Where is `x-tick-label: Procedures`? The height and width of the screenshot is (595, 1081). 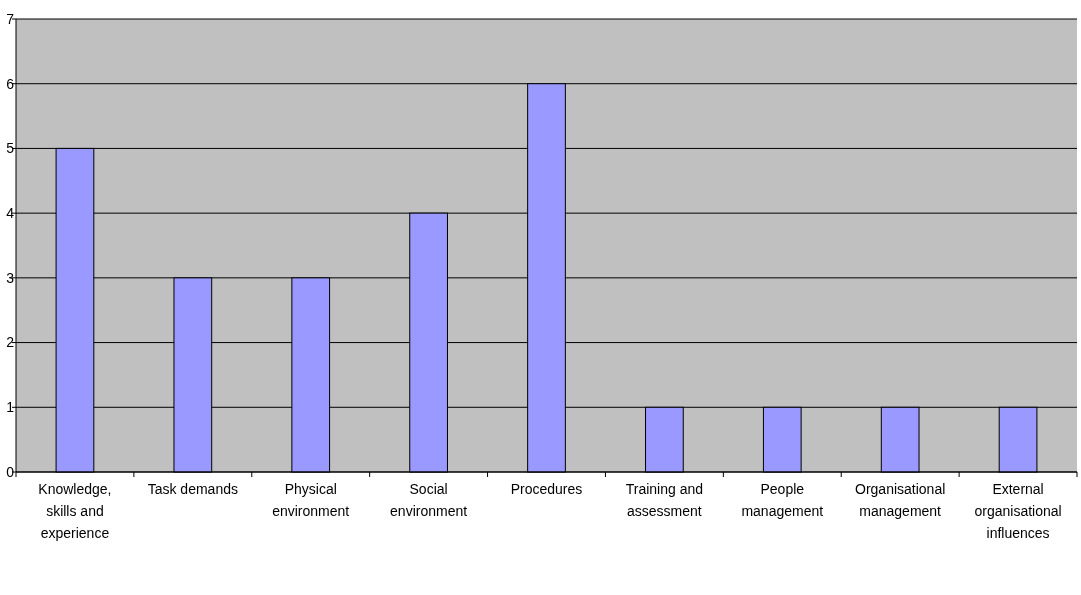
x-tick-label: Procedures is located at coordinates (546, 489).